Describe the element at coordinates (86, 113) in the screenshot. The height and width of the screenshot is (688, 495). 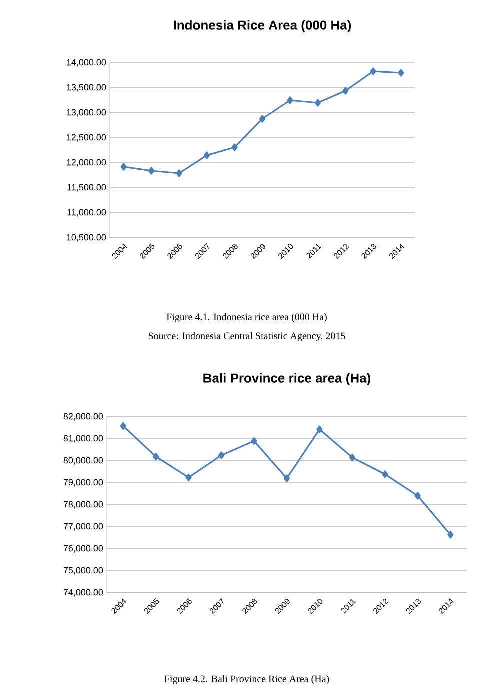
I see `y-tick-label: 13,000.00` at that location.